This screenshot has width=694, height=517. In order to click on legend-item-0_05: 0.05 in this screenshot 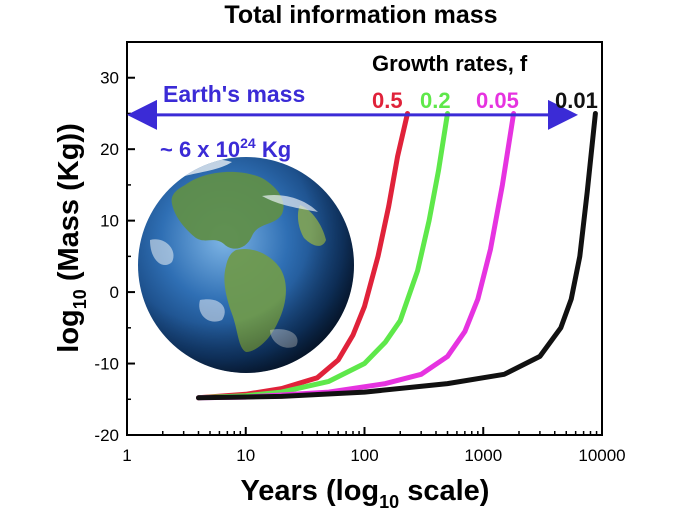, I will do `click(497, 100)`.